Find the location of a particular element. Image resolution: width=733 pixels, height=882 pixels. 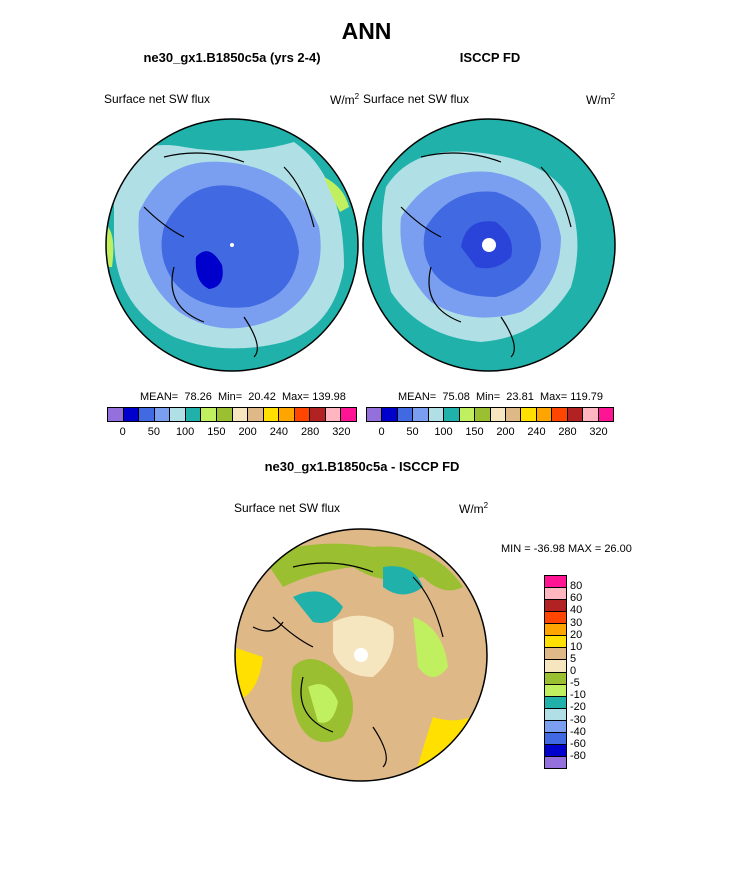

colorbar-tick-label: -40 is located at coordinates (578, 731).